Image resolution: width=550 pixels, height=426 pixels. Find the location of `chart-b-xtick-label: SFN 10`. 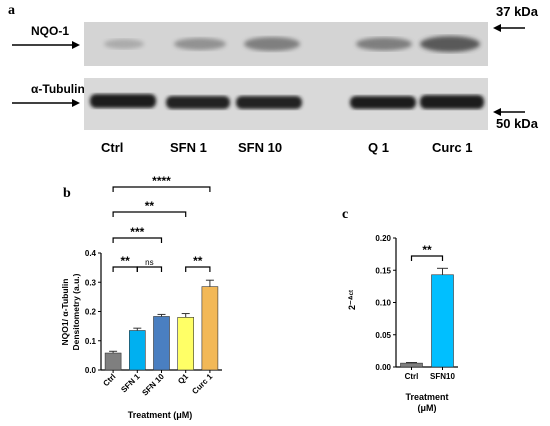

chart-b-xtick-label: SFN 10 is located at coordinates (153, 385).